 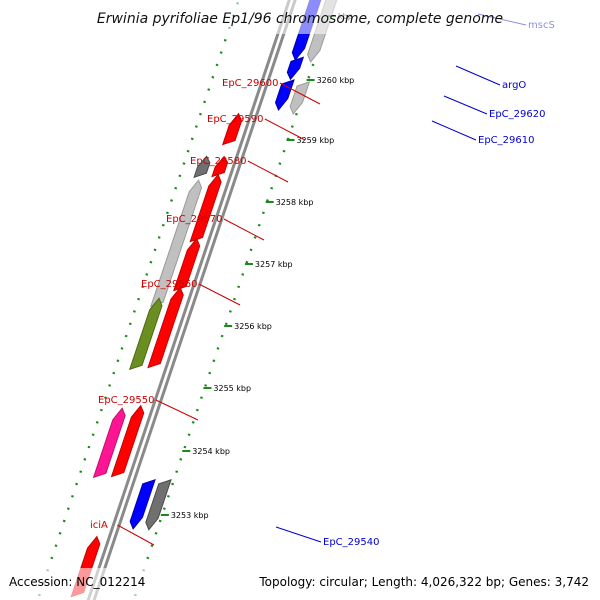 What do you see at coordinates (514, 85) in the screenshot?
I see `feature-label-argO: argO` at bounding box center [514, 85].